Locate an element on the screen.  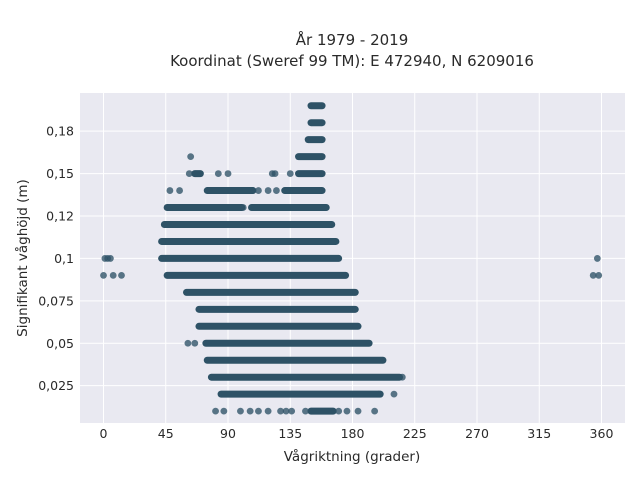
chart-title-line-1: År 1979 - 2019 is located at coordinates (352, 39).